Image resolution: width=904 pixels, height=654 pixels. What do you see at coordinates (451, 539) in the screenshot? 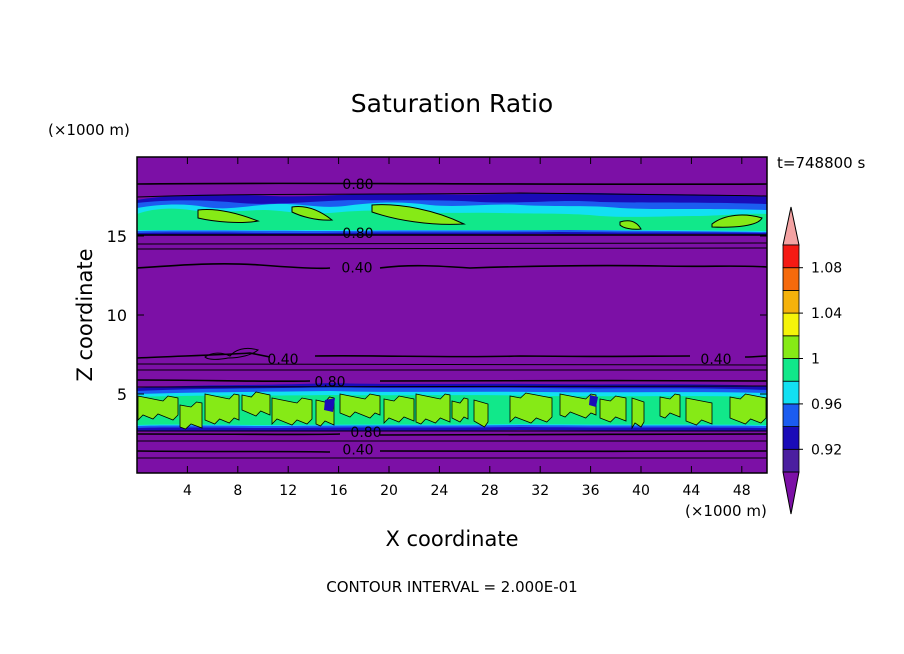
I see `x-axis-label: X coordinate` at bounding box center [451, 539].